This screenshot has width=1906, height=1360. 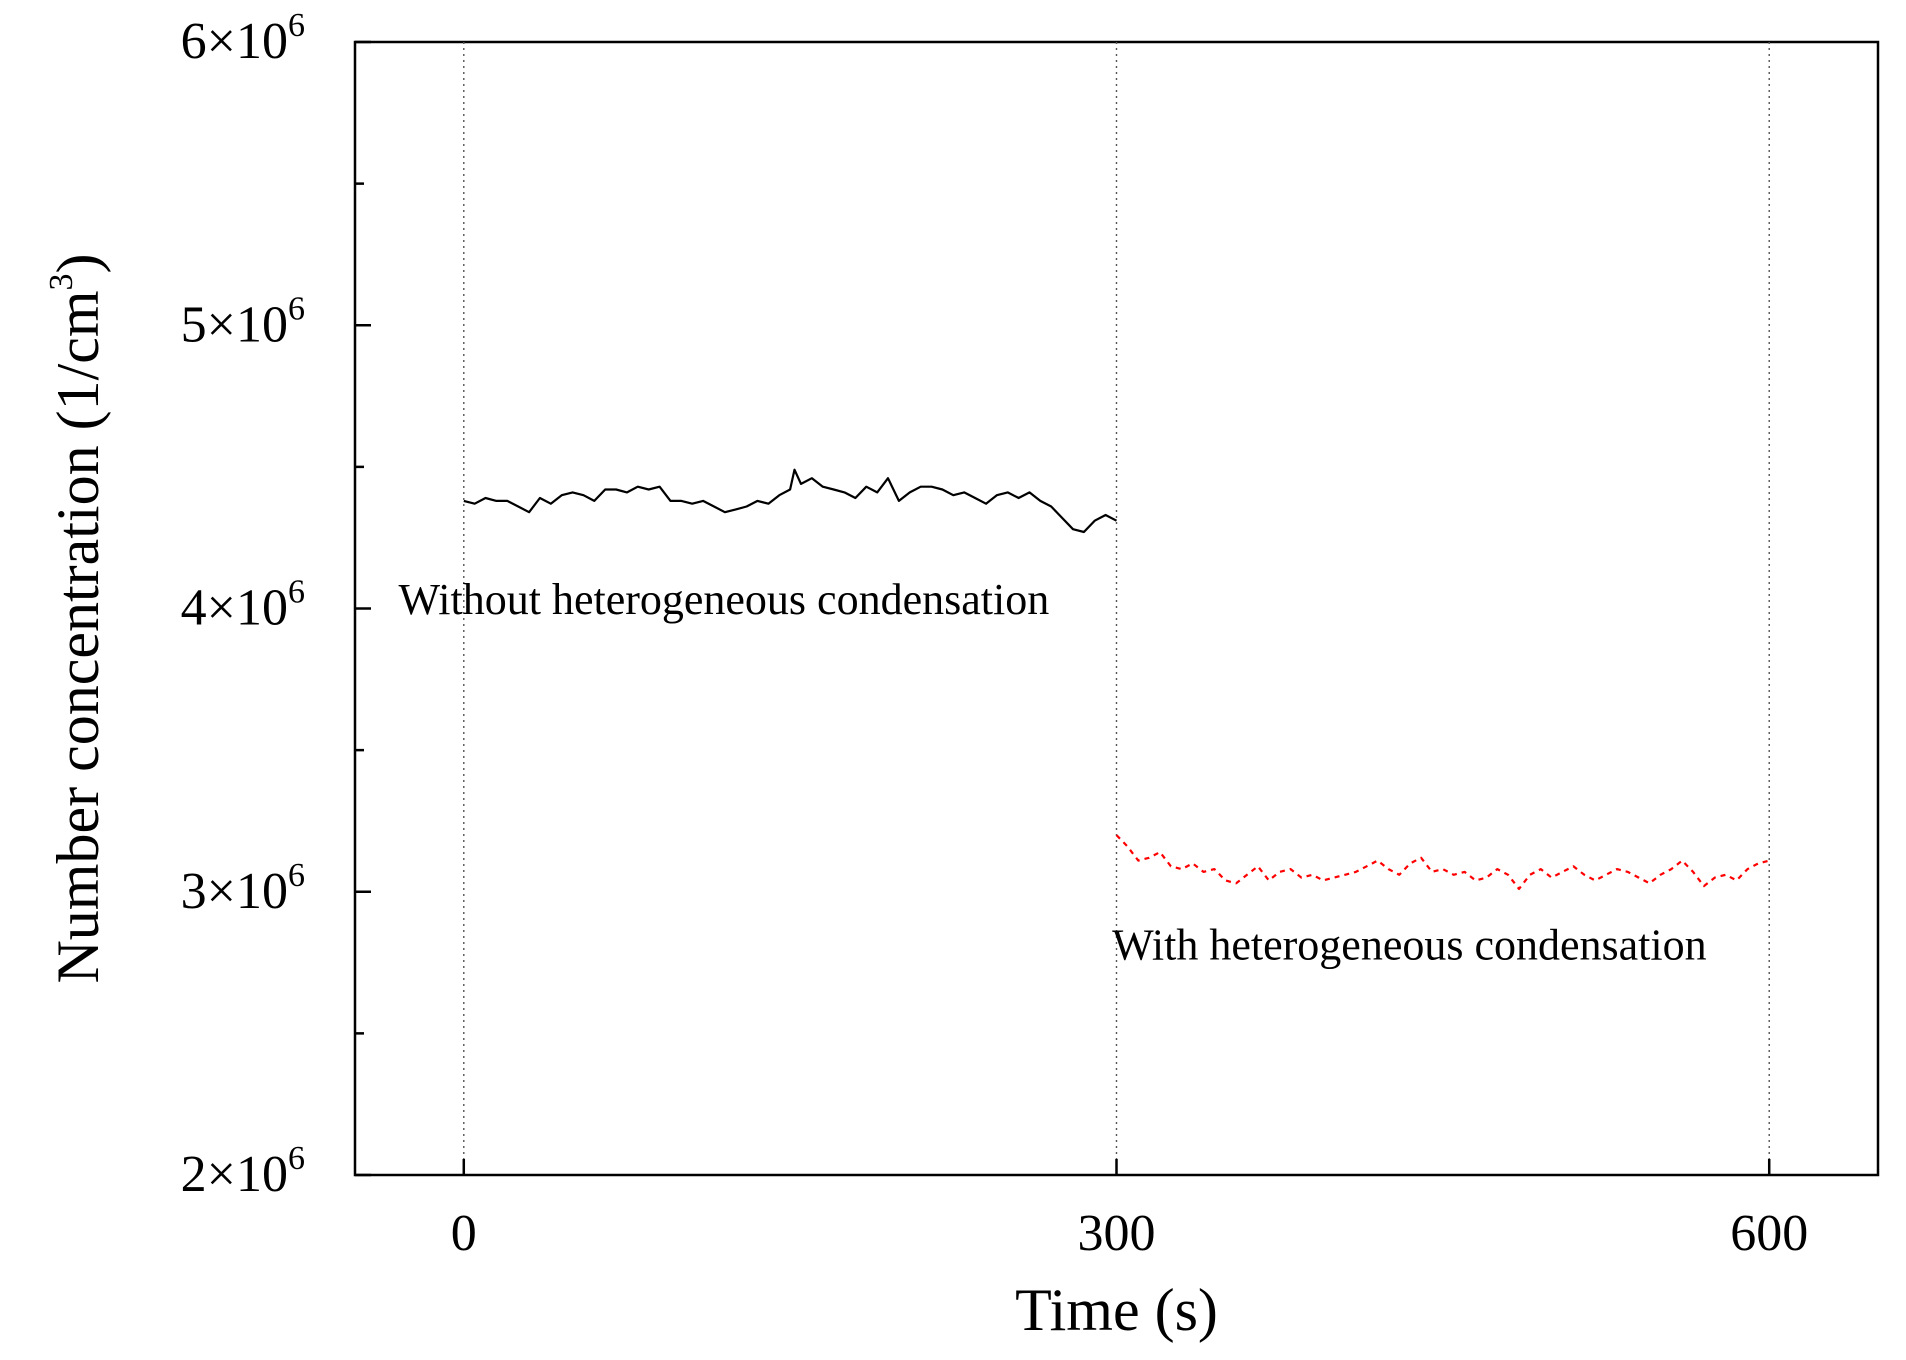 What do you see at coordinates (724, 599) in the screenshot?
I see `annotation-label: Without heterogeneous condensation` at bounding box center [724, 599].